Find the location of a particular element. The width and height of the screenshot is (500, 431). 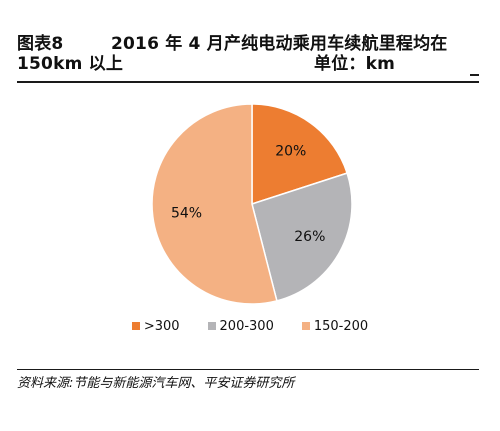

data-label: 54% is located at coordinates (186, 213).